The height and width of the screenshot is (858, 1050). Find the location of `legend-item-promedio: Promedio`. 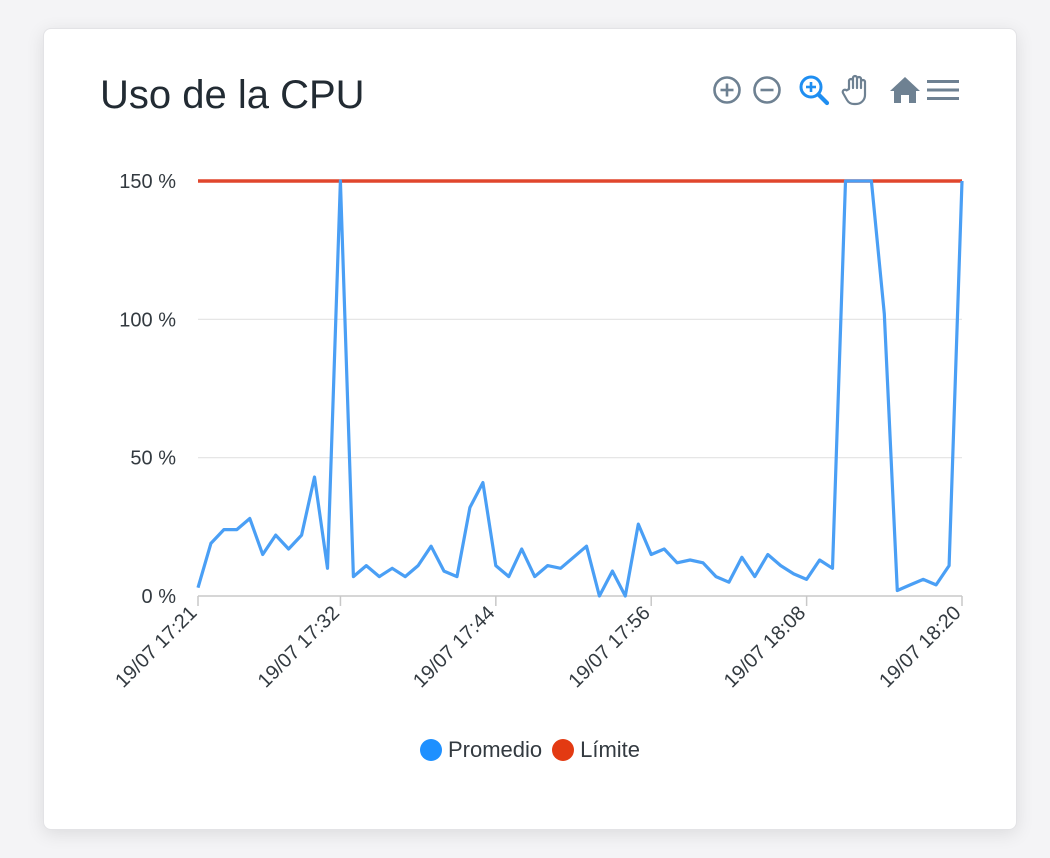

legend-item-promedio: Promedio is located at coordinates (481, 750).